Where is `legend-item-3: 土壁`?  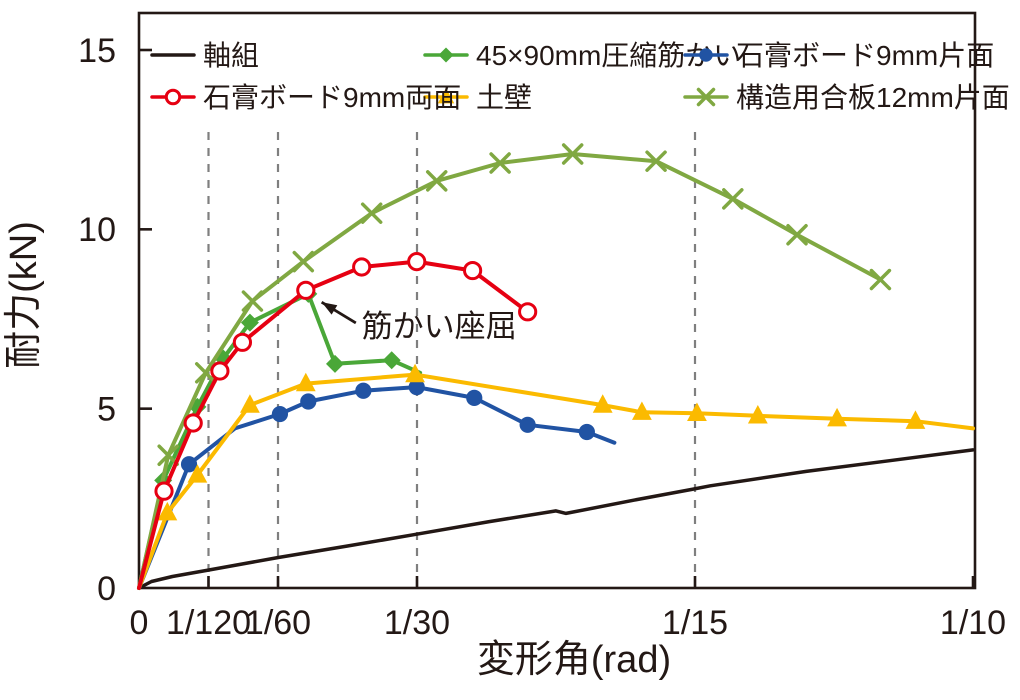
legend-item-3: 土壁 is located at coordinates (477, 97).